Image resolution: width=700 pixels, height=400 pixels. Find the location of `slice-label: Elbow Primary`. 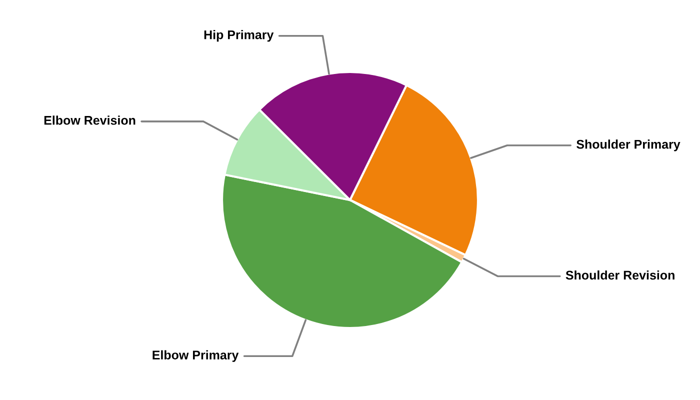

slice-label: Elbow Primary is located at coordinates (195, 356).